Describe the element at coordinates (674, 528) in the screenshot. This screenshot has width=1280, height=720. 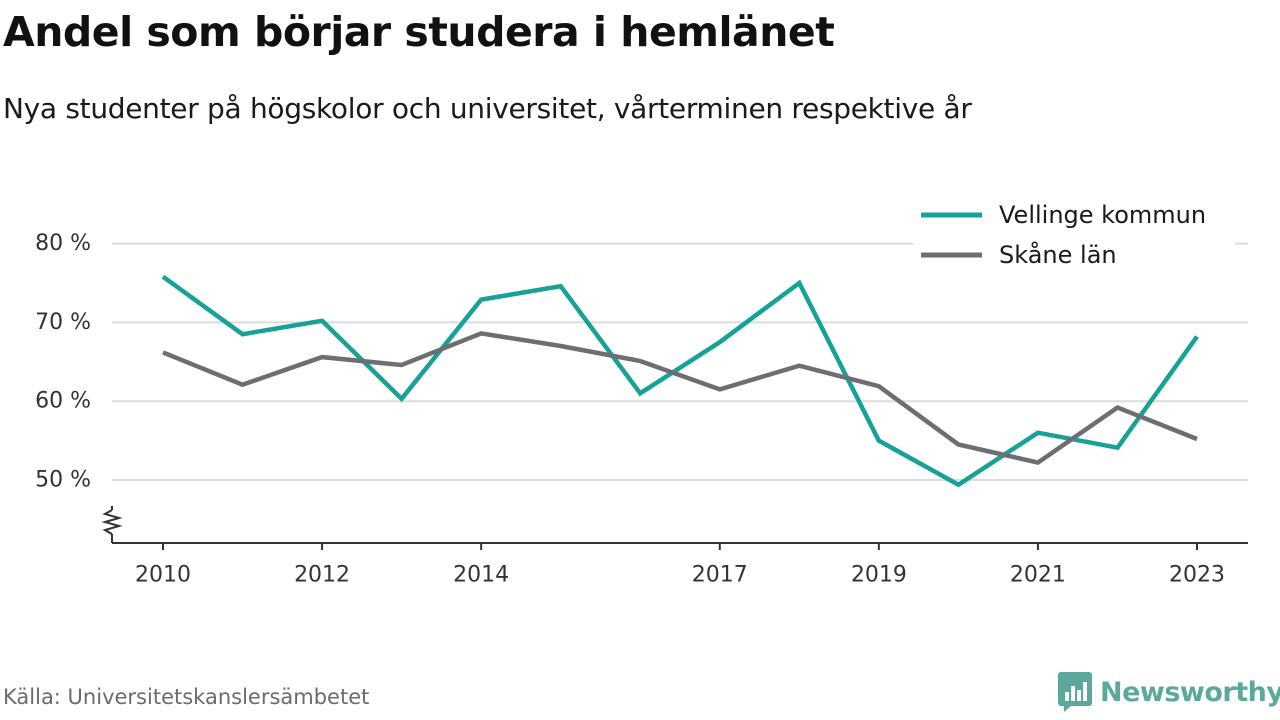
I see `axes` at that location.